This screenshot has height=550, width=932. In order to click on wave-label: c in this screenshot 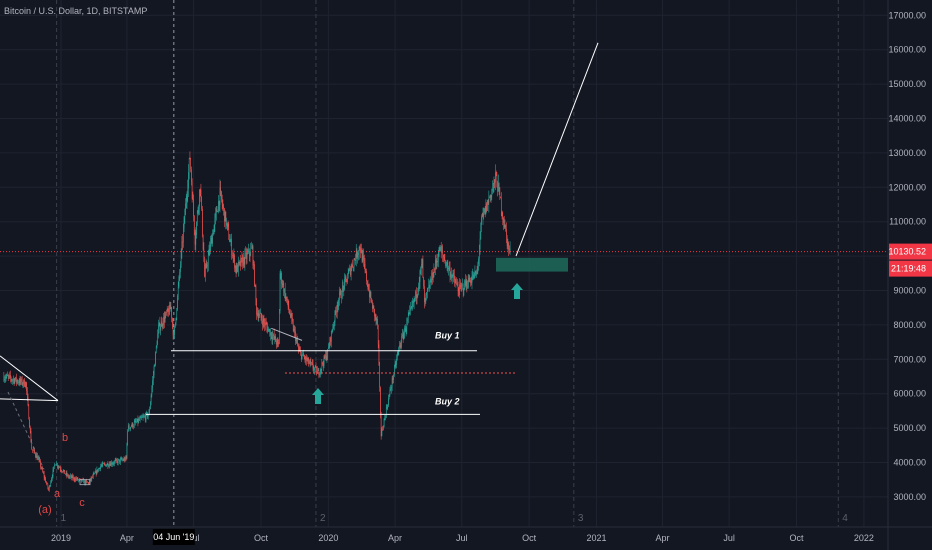, I will do `click(82, 503)`.